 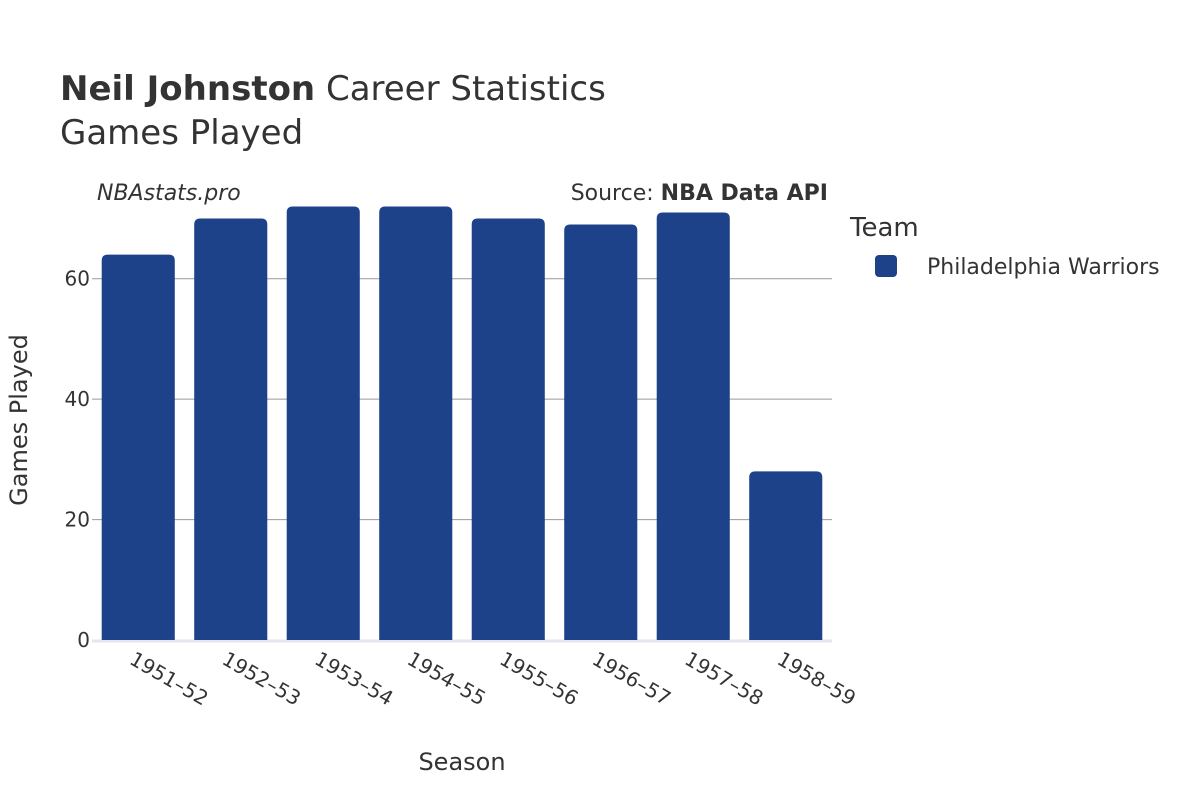 What do you see at coordinates (181, 133) in the screenshot?
I see `chart-subtitle: Games Played` at bounding box center [181, 133].